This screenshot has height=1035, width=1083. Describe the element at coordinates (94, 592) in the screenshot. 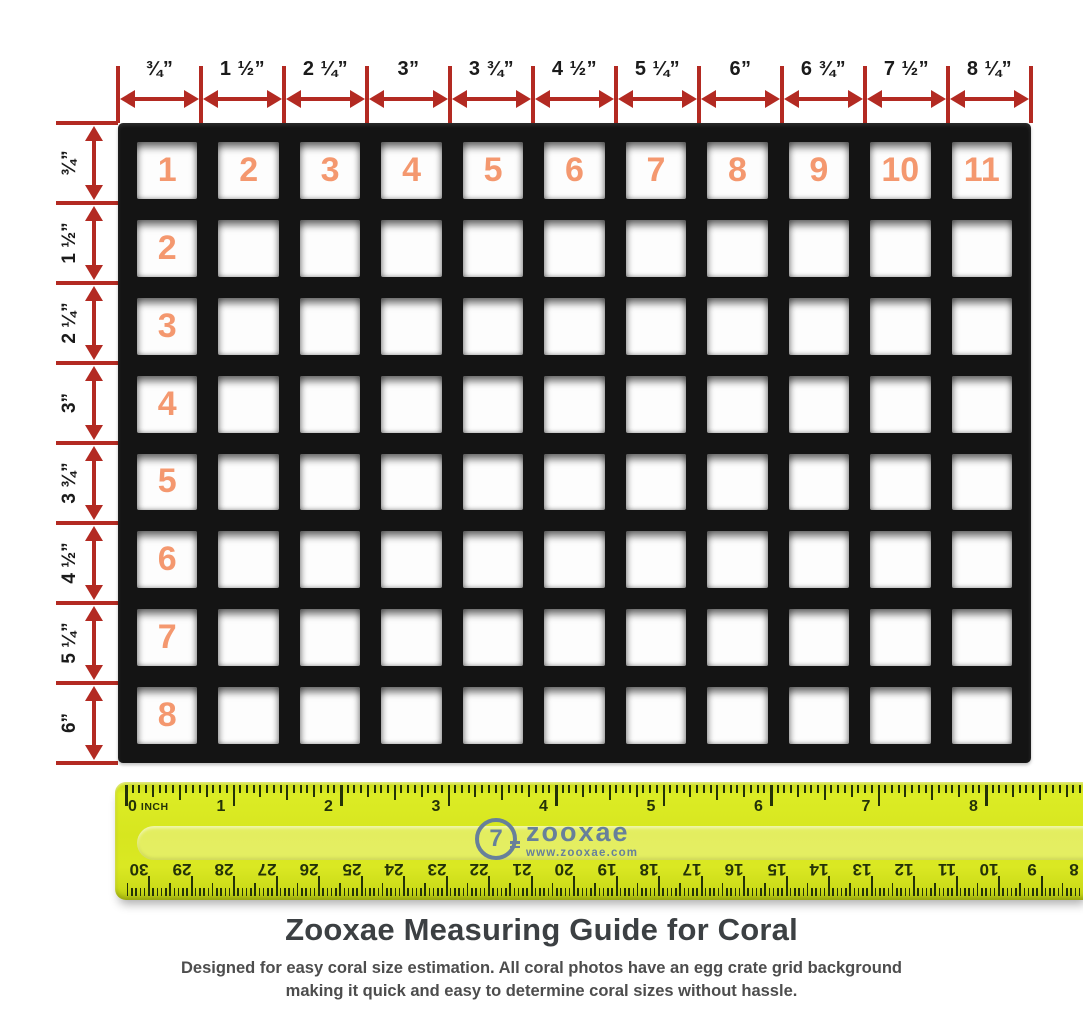

I see `arrowhead-down-icon` at that location.